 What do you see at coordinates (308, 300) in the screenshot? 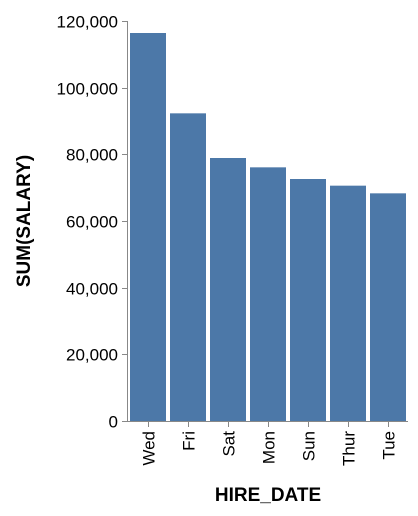
I see `bar-sun` at bounding box center [308, 300].